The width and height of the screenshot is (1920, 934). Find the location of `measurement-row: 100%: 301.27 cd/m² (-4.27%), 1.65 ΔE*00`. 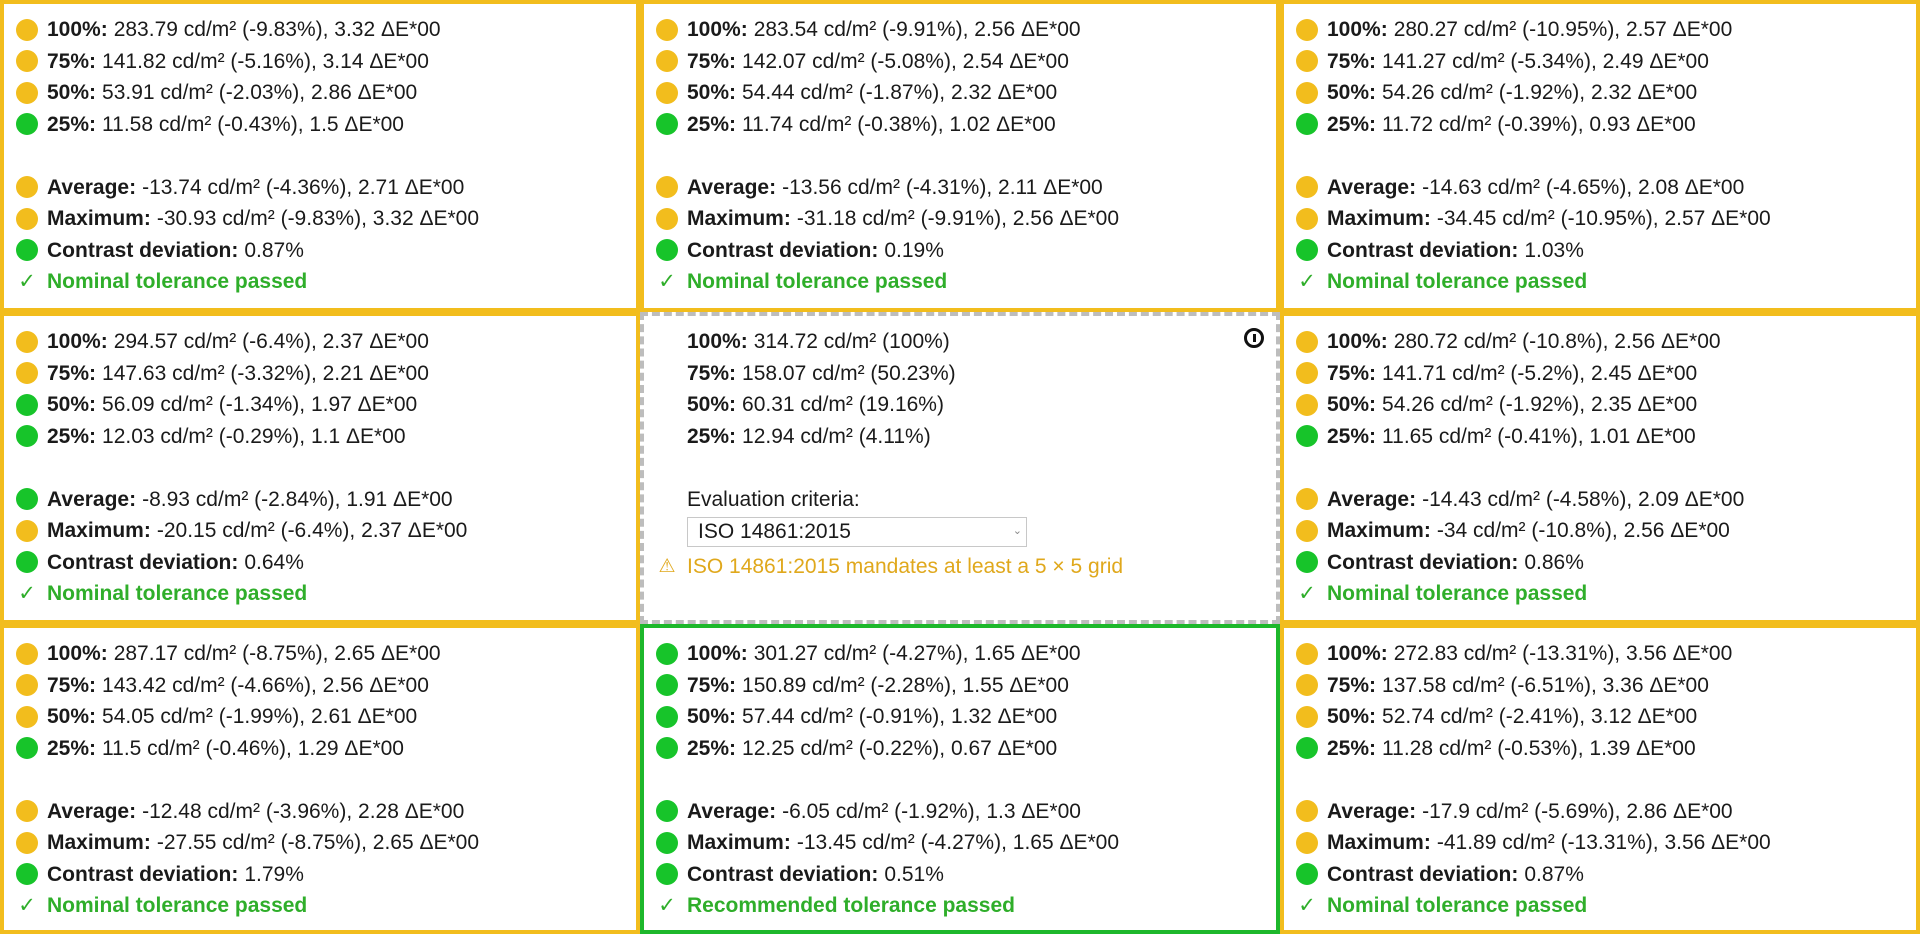

measurement-row: 100%: 301.27 cd/m² (-4.27%), 1.65 ΔE*00 is located at coordinates (966, 654).